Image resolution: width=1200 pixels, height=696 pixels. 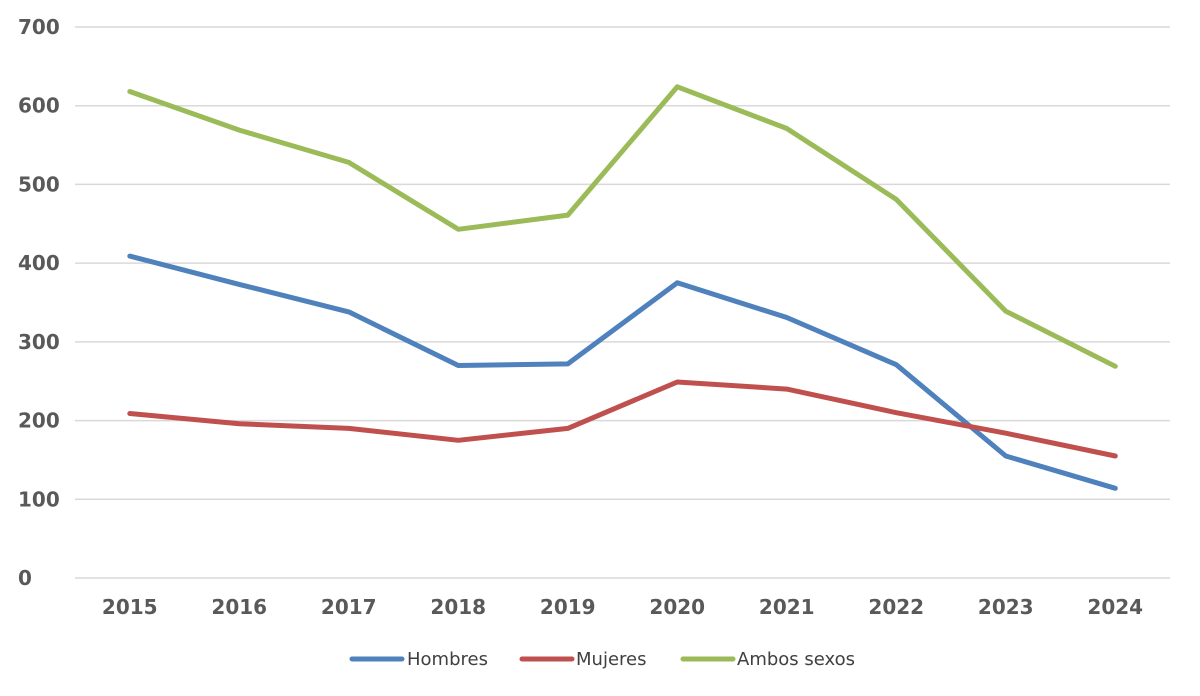 I want to click on y-tick-label: 600, so click(x=39, y=106).